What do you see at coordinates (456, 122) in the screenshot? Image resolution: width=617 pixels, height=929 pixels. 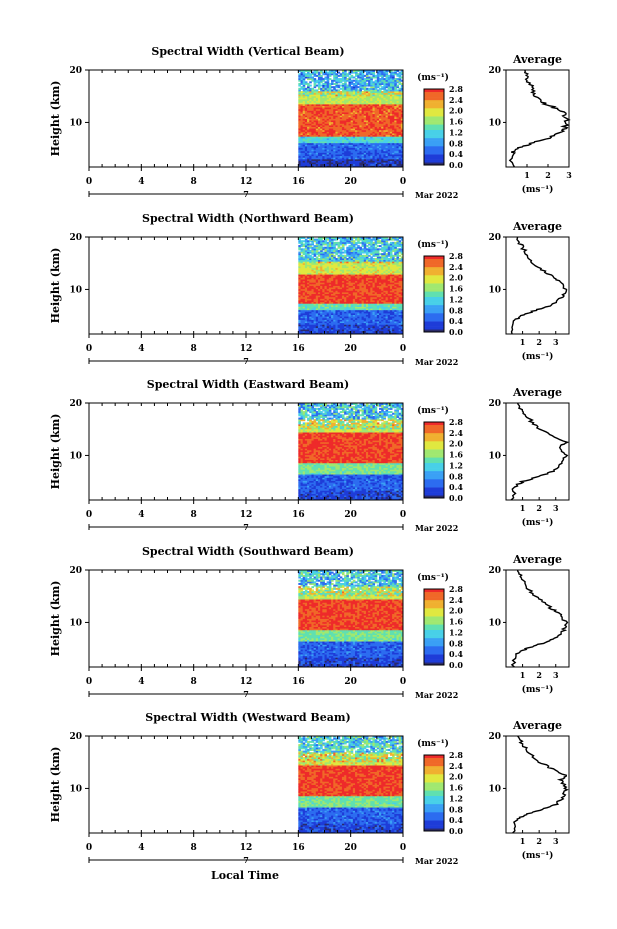 I see `colorbar-tick-label: 1.6` at bounding box center [456, 122].